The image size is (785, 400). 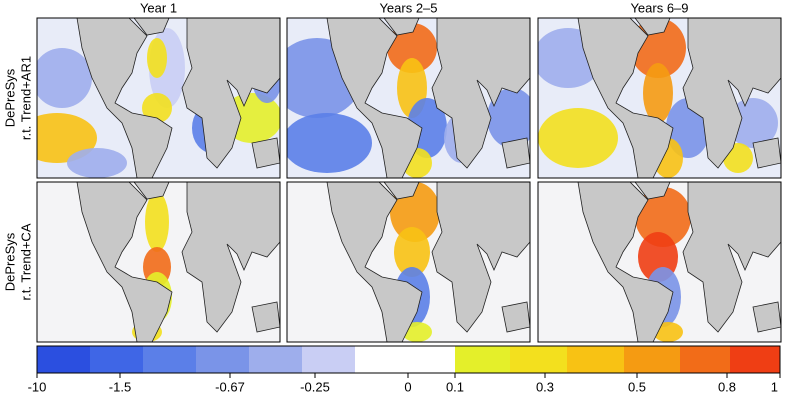 I want to click on column-title: Years 6–9, so click(x=659, y=7).